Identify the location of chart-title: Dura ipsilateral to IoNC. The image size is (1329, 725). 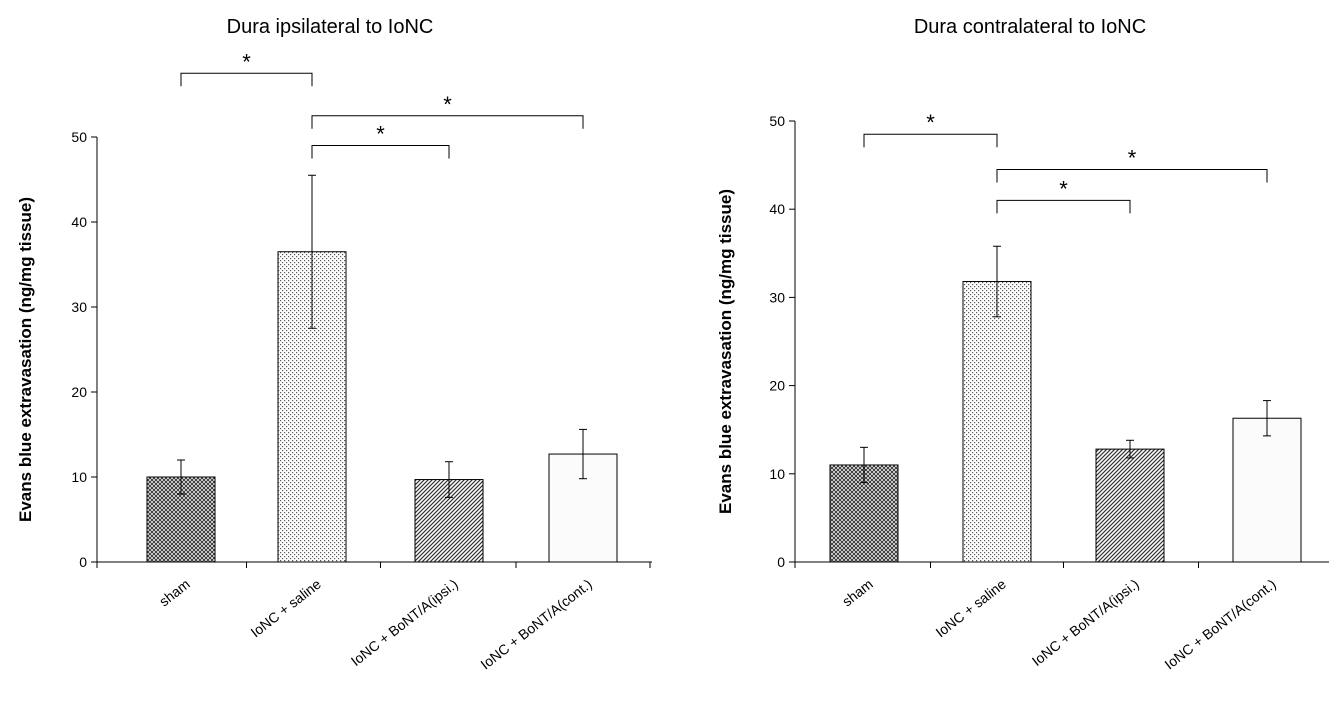
(330, 27).